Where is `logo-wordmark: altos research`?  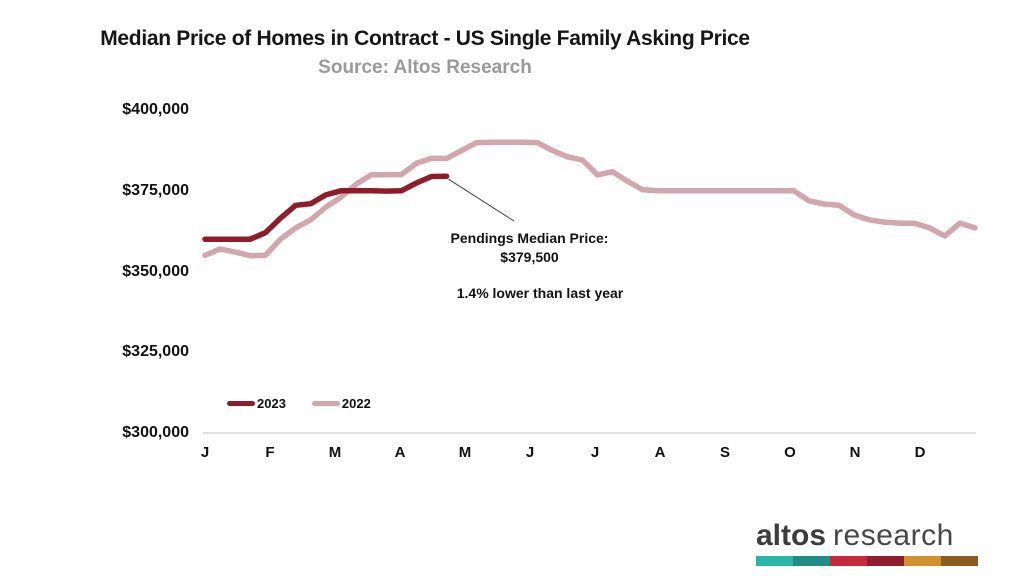 logo-wordmark: altos research is located at coordinates (868, 536).